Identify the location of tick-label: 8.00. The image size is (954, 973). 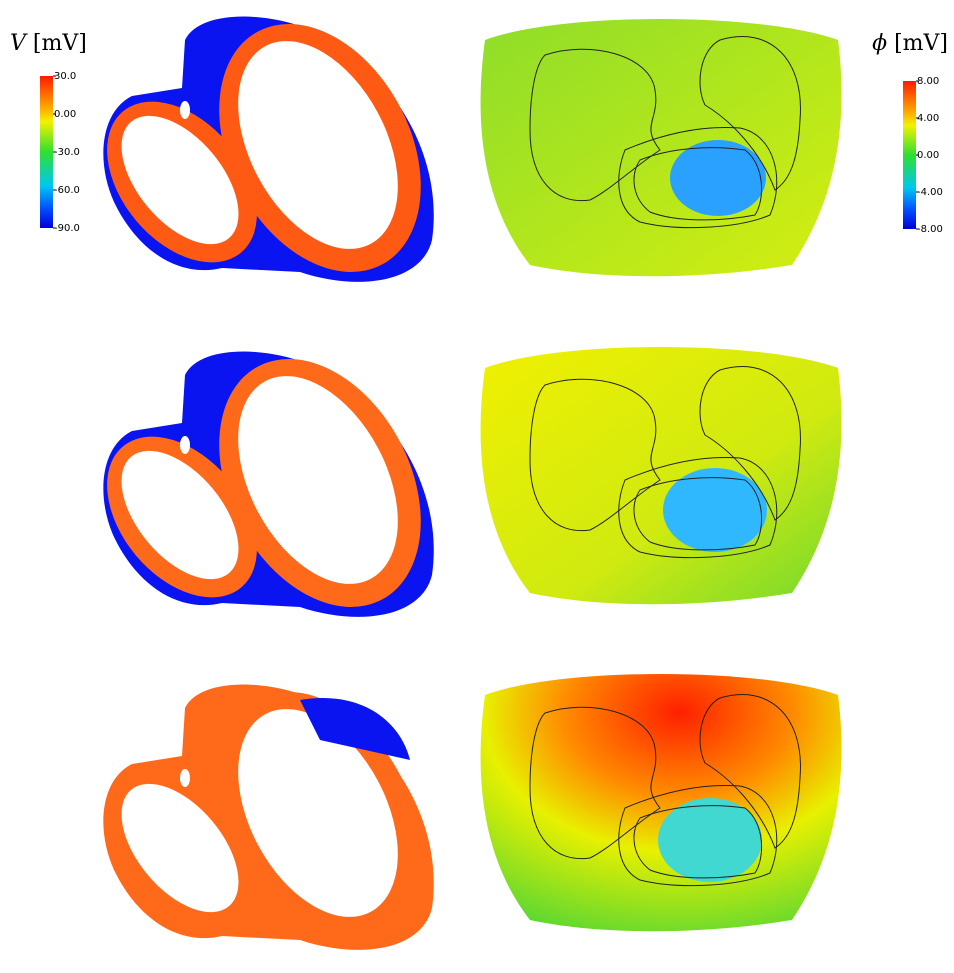
(928, 81).